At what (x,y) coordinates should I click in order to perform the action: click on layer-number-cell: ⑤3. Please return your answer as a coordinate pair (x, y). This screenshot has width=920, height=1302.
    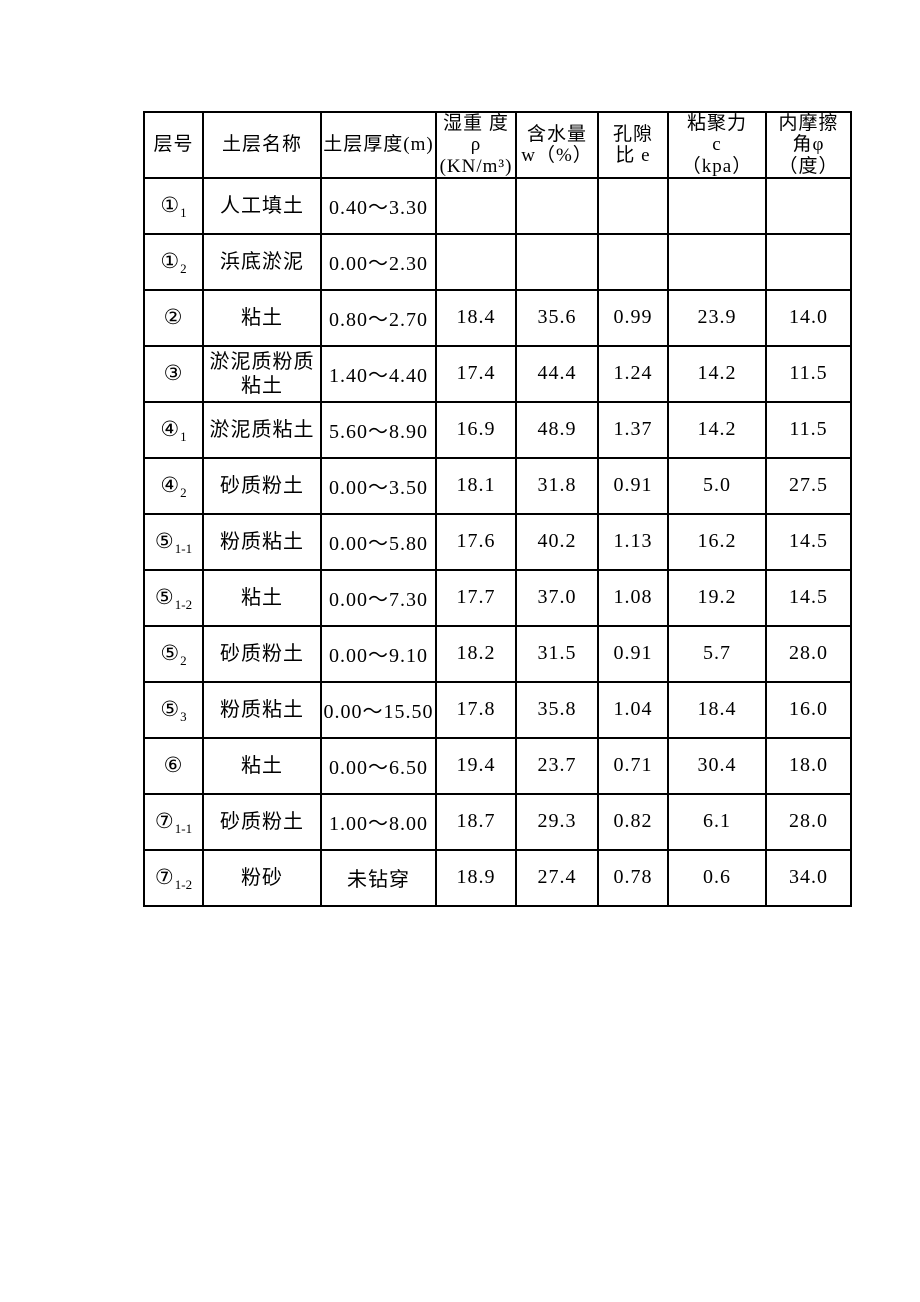
    Looking at the image, I should click on (173, 709).